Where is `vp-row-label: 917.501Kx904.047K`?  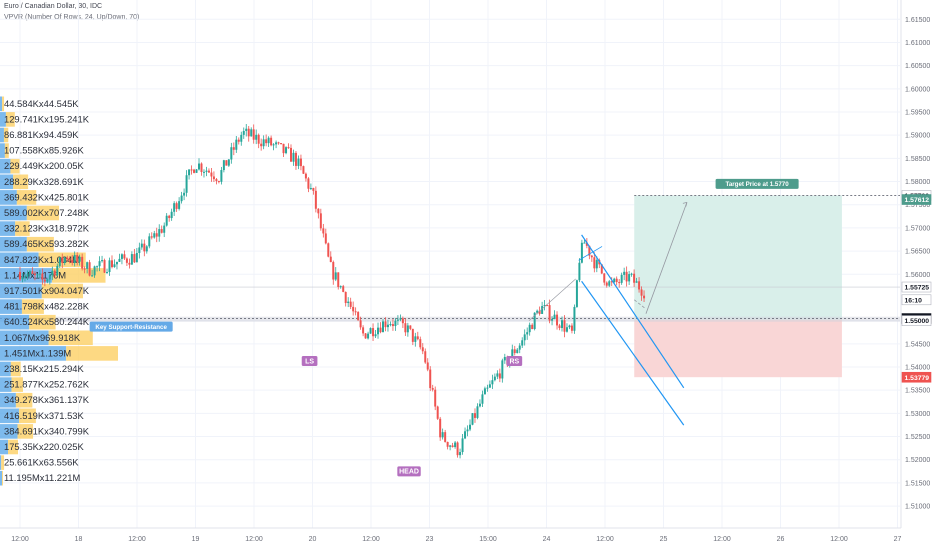
vp-row-label: 917.501Kx904.047K is located at coordinates (47, 290).